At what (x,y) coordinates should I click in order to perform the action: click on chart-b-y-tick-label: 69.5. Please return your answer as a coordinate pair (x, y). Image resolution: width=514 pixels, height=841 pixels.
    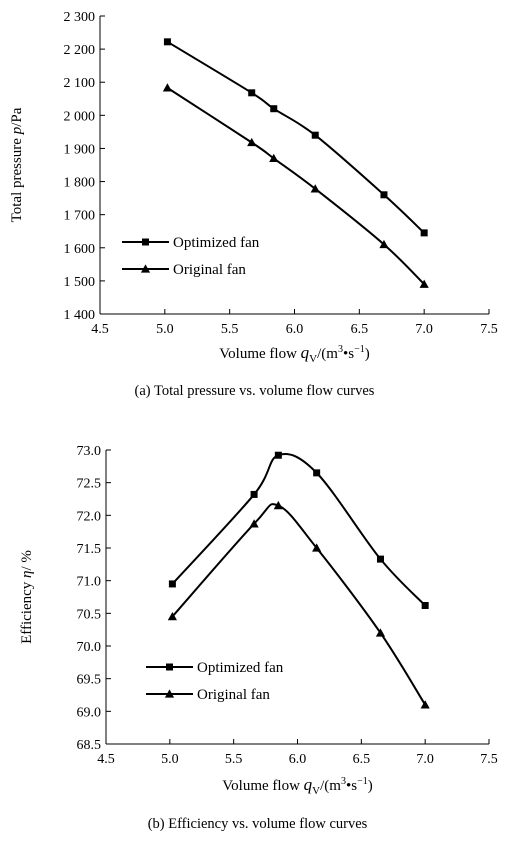
    Looking at the image, I should click on (89, 680).